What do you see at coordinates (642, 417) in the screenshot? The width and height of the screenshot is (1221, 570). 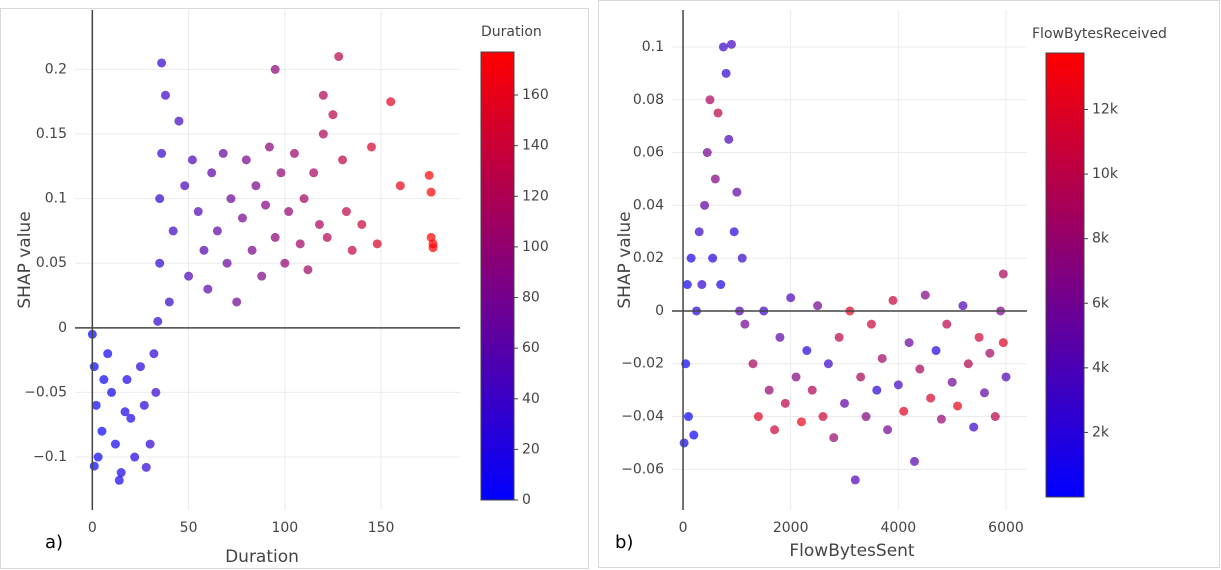 I see `y-tick-label: −0.04` at bounding box center [642, 417].